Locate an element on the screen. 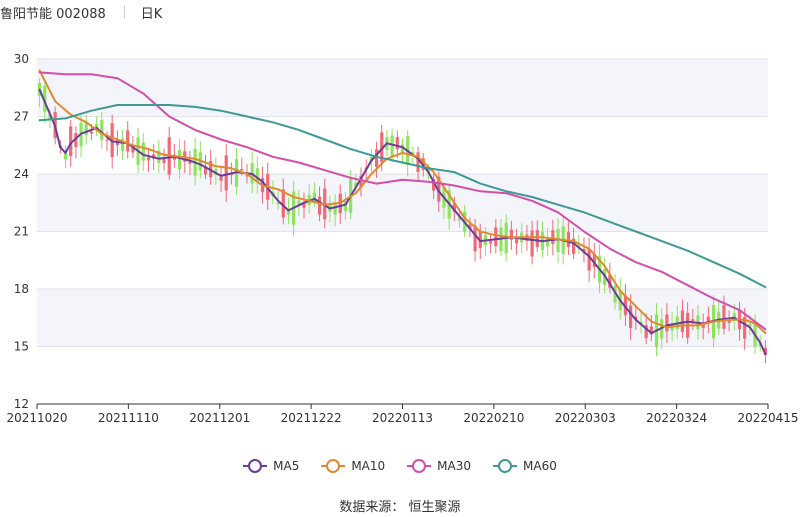 This screenshot has width=800, height=517. y-tick-label: 30 is located at coordinates (21, 59).